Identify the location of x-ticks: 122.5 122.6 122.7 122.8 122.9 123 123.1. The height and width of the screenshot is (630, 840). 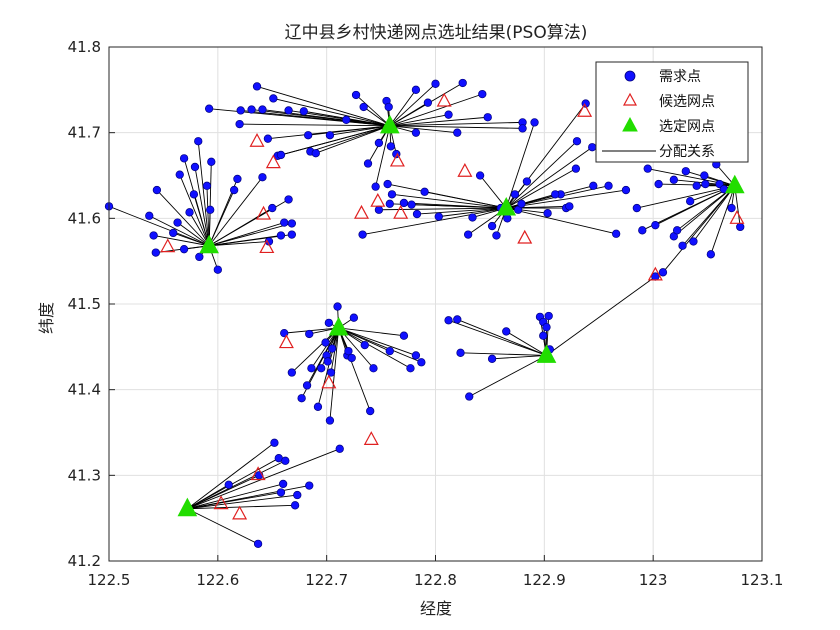
(436, 572).